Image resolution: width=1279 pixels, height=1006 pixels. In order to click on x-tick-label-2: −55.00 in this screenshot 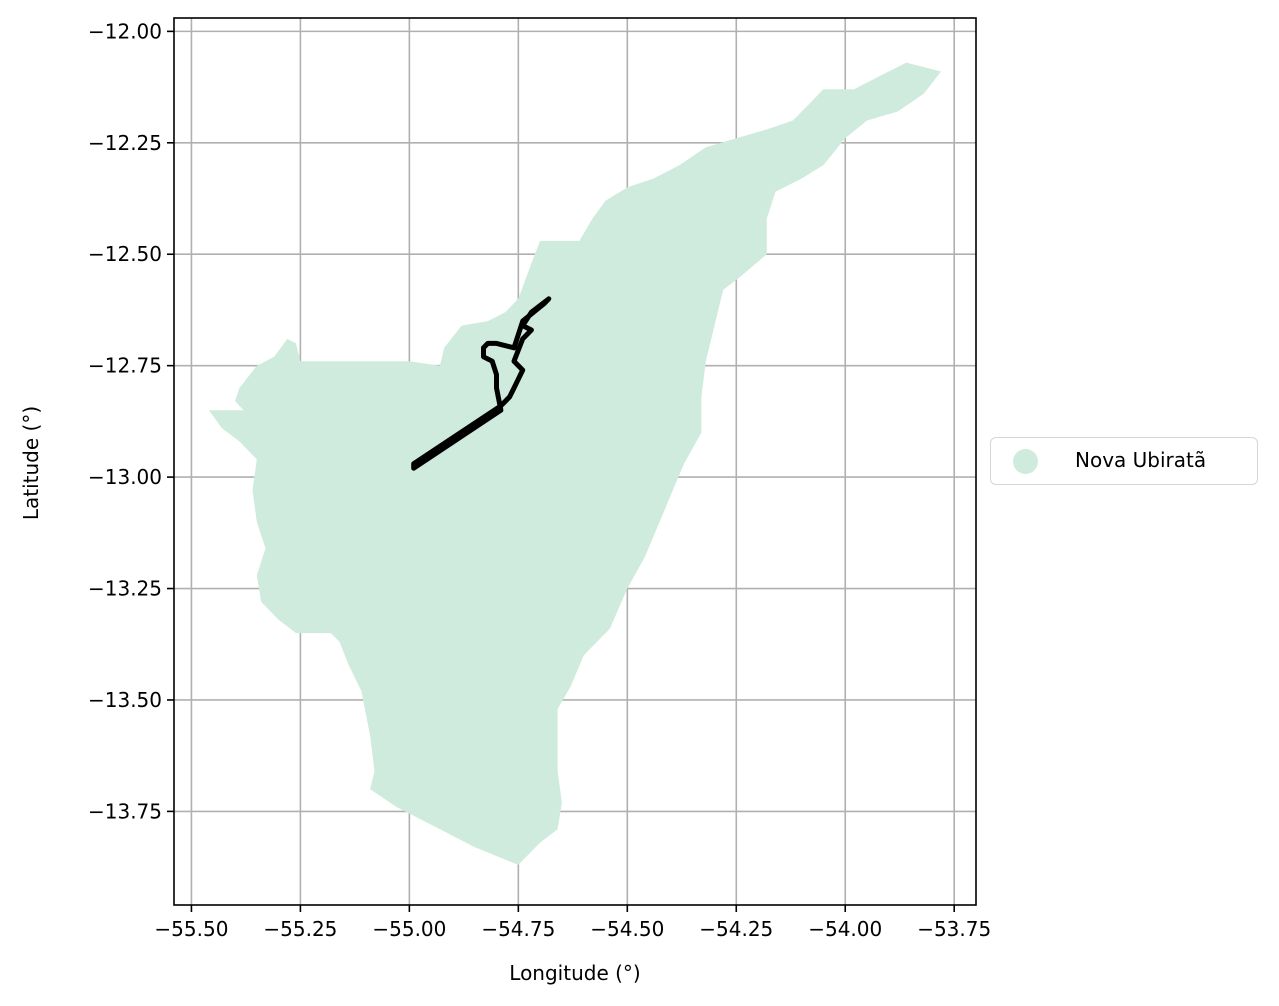, I will do `click(409, 929)`.